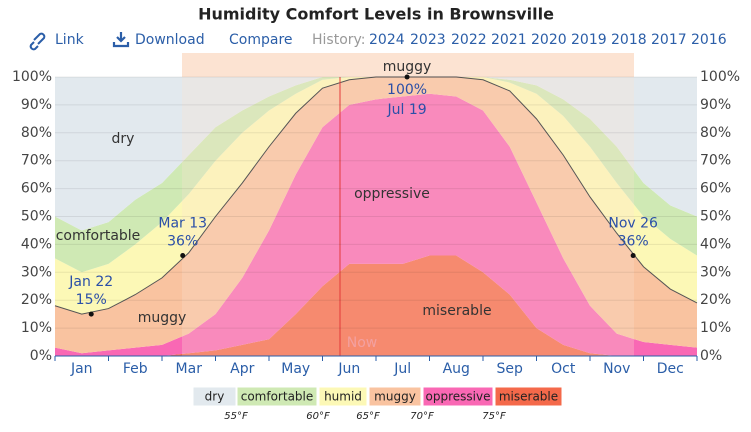 This screenshot has width=751, height=432. What do you see at coordinates (318, 416) in the screenshot?
I see `threshold-label: 60°F` at bounding box center [318, 416].